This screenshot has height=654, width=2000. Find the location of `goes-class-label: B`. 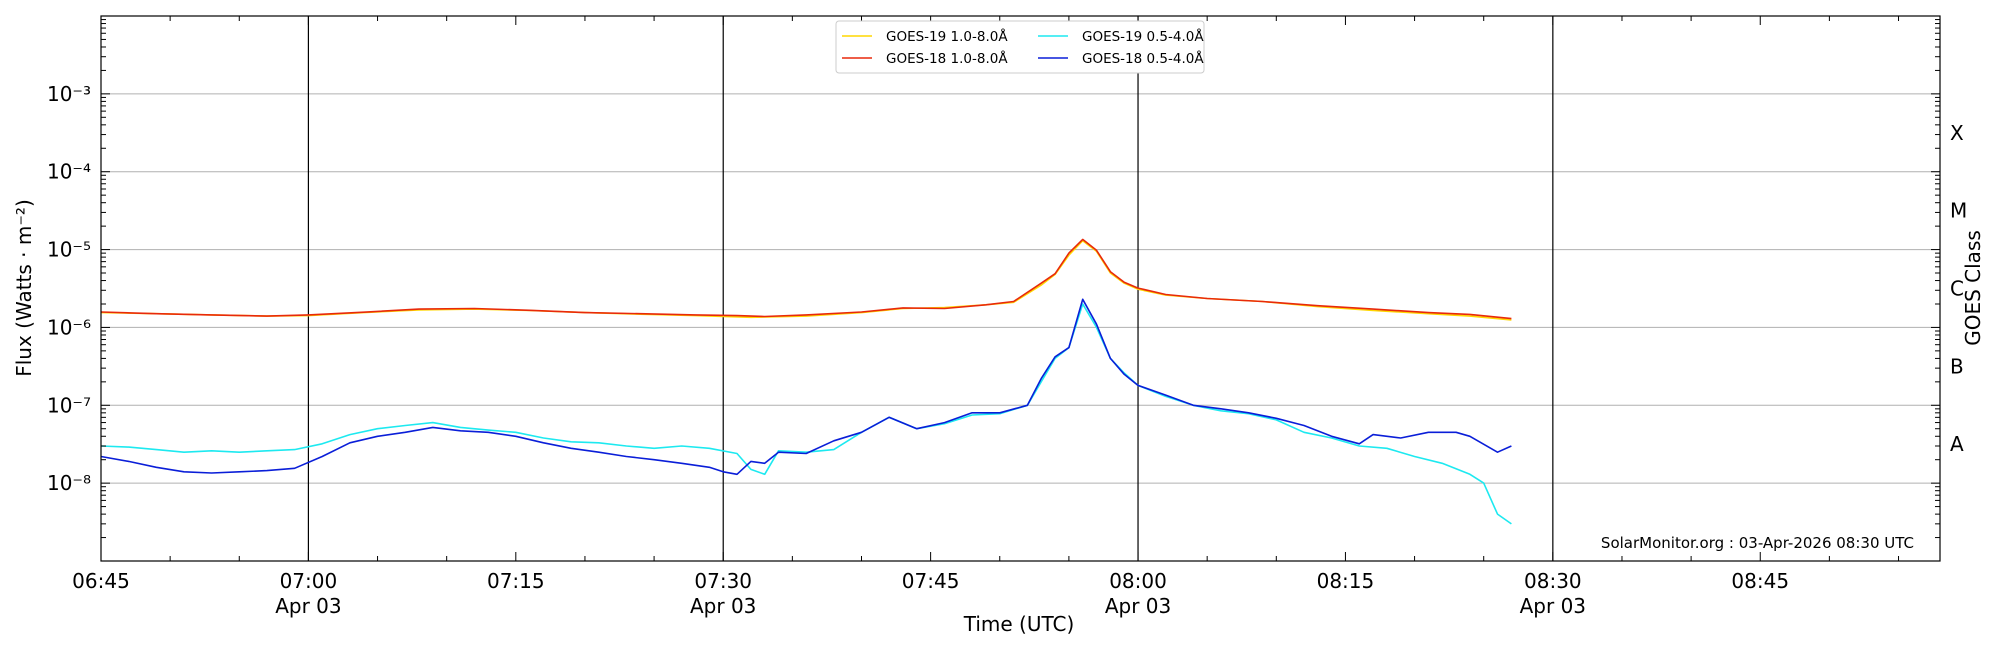

goes-class-label: B is located at coordinates (1957, 366).